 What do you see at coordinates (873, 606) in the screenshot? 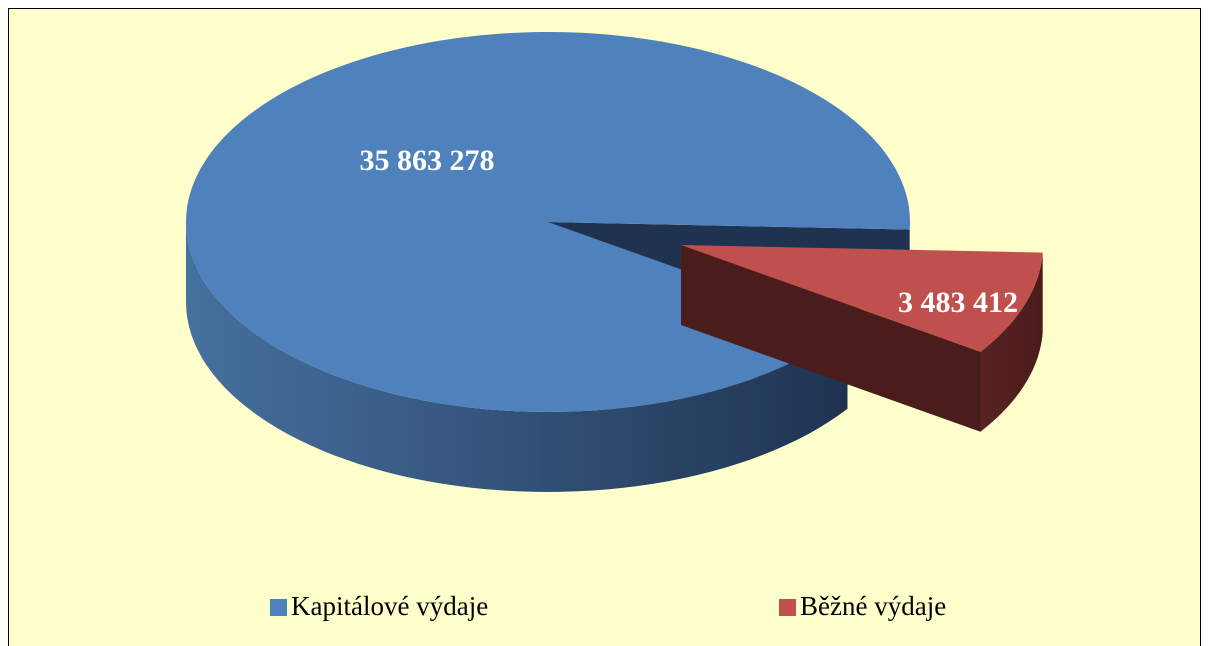
I see `legend-label: Běžné výdaje` at bounding box center [873, 606].